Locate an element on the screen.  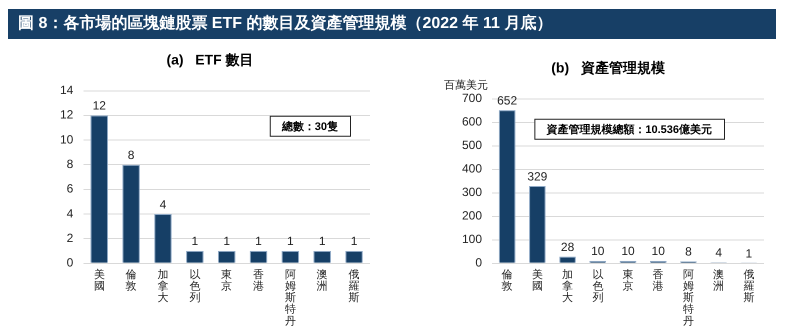
annotation: 總數：30隻 is located at coordinates (309, 126).